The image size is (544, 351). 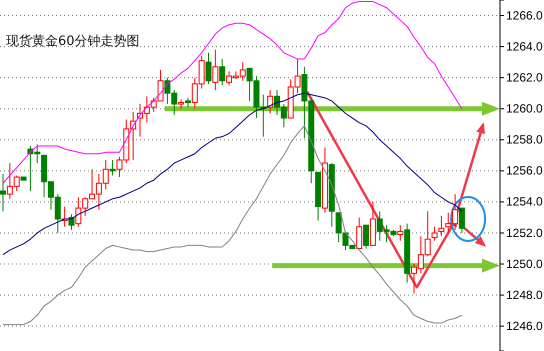 What do you see at coordinates (525, 295) in the screenshot?
I see `y-tick-label: 1248.0` at bounding box center [525, 295].